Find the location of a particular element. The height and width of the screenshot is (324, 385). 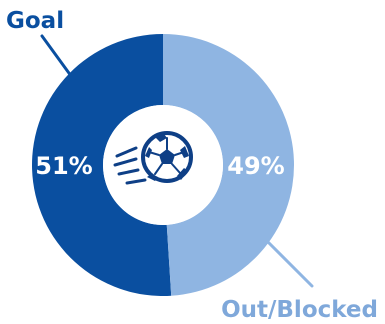

legend-label-out-blocked: Out/Blocked is located at coordinates (299, 310).